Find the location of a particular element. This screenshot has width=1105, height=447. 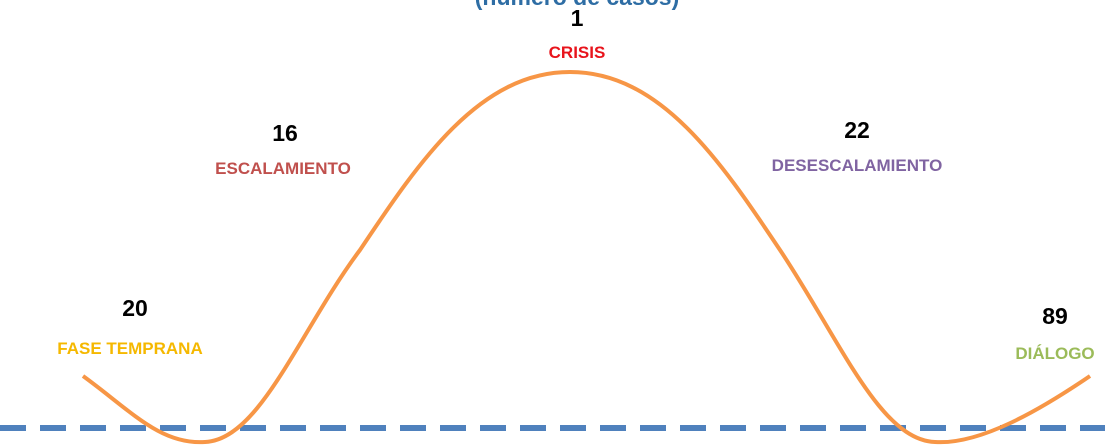

title: (número de casos) is located at coordinates (577, 5).